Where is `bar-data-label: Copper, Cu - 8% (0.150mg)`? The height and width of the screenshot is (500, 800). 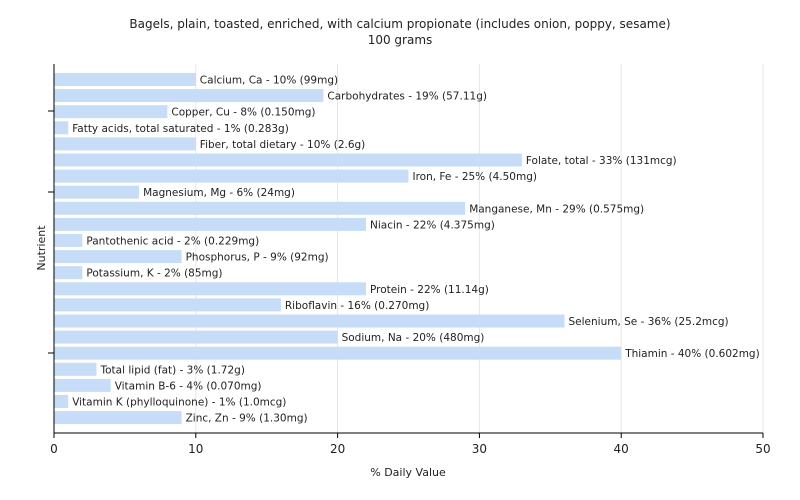 bar-data-label: Copper, Cu - 8% (0.150mg) is located at coordinates (243, 113).